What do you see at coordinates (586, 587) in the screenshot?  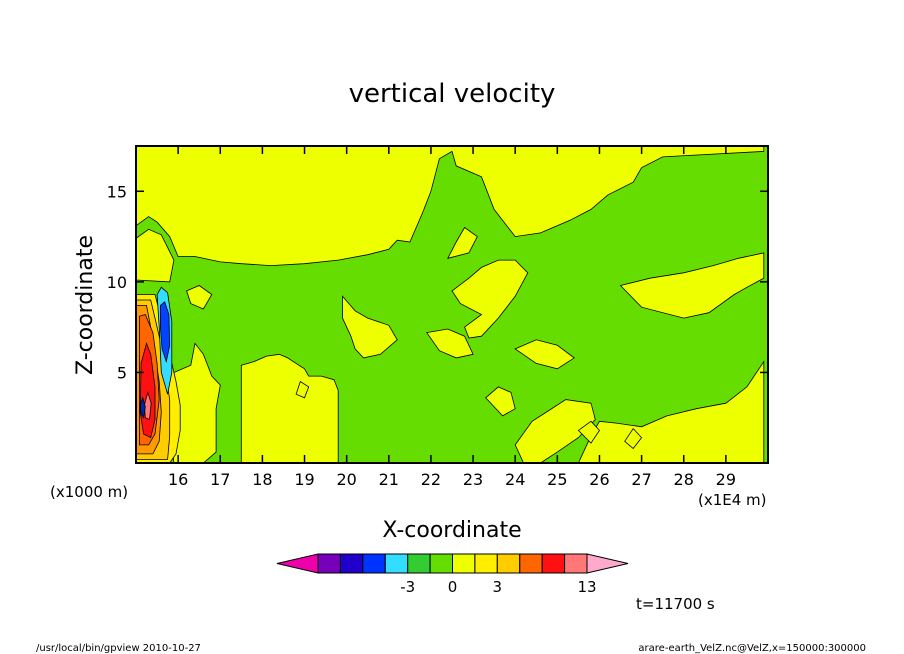 I see `colorbar-label: 13` at bounding box center [586, 587].